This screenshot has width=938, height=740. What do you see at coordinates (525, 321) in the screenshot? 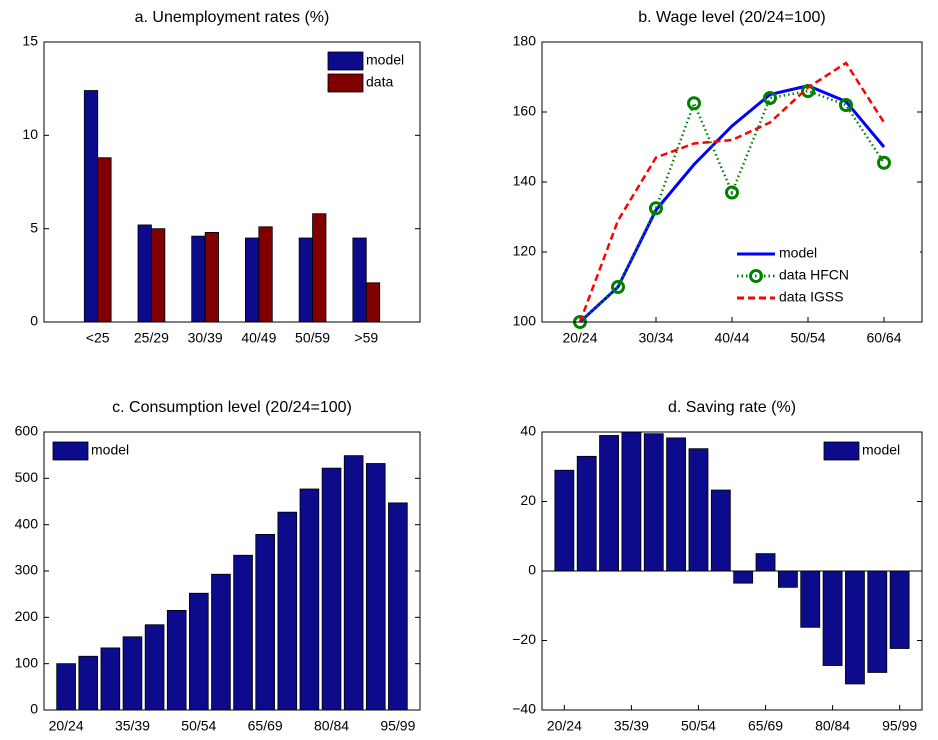
I see `y-tick-label: 100` at bounding box center [525, 321].